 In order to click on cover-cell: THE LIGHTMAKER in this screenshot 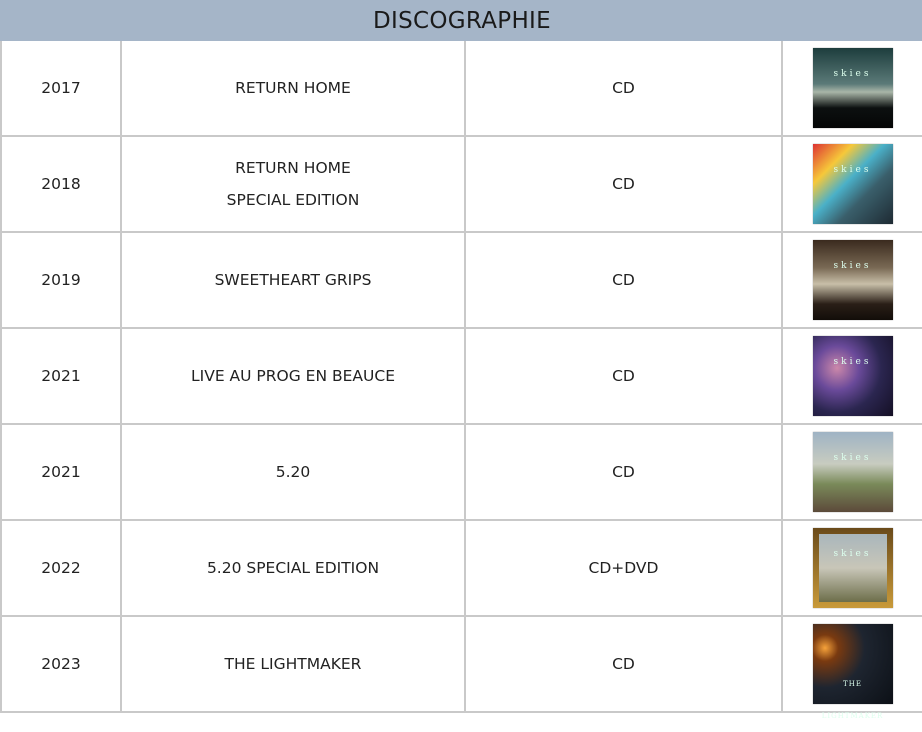, I will do `click(851, 667)`.